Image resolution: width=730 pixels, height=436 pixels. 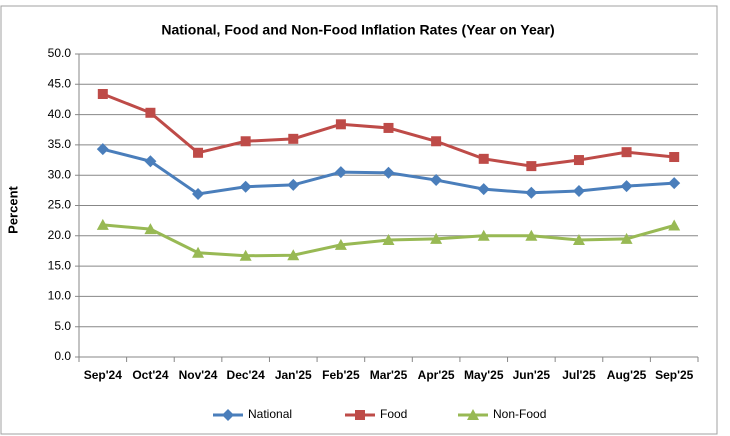 I want to click on x-tick-label: Jan'25, so click(x=293, y=375).